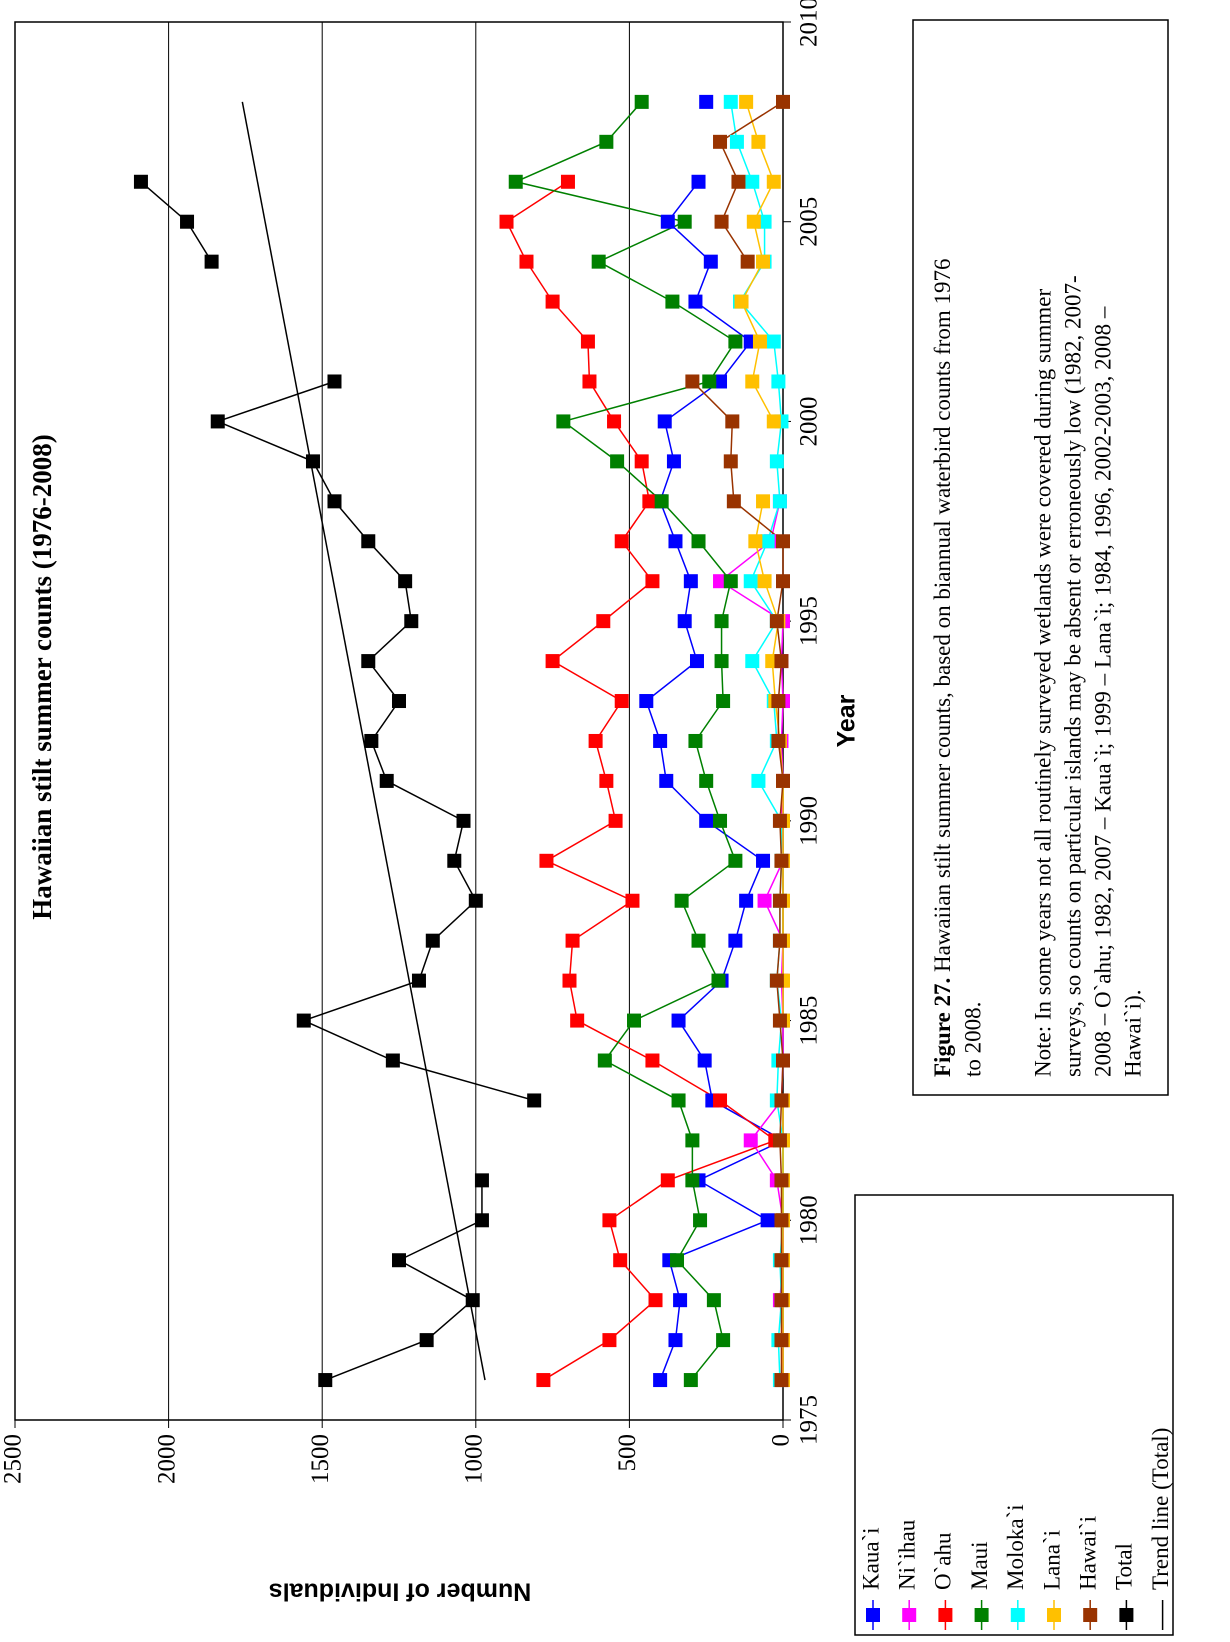 Image resolution: width=1230 pixels, height=1642 pixels. I want to click on caption-line: Hawai`i)., so click(1132, 1034).